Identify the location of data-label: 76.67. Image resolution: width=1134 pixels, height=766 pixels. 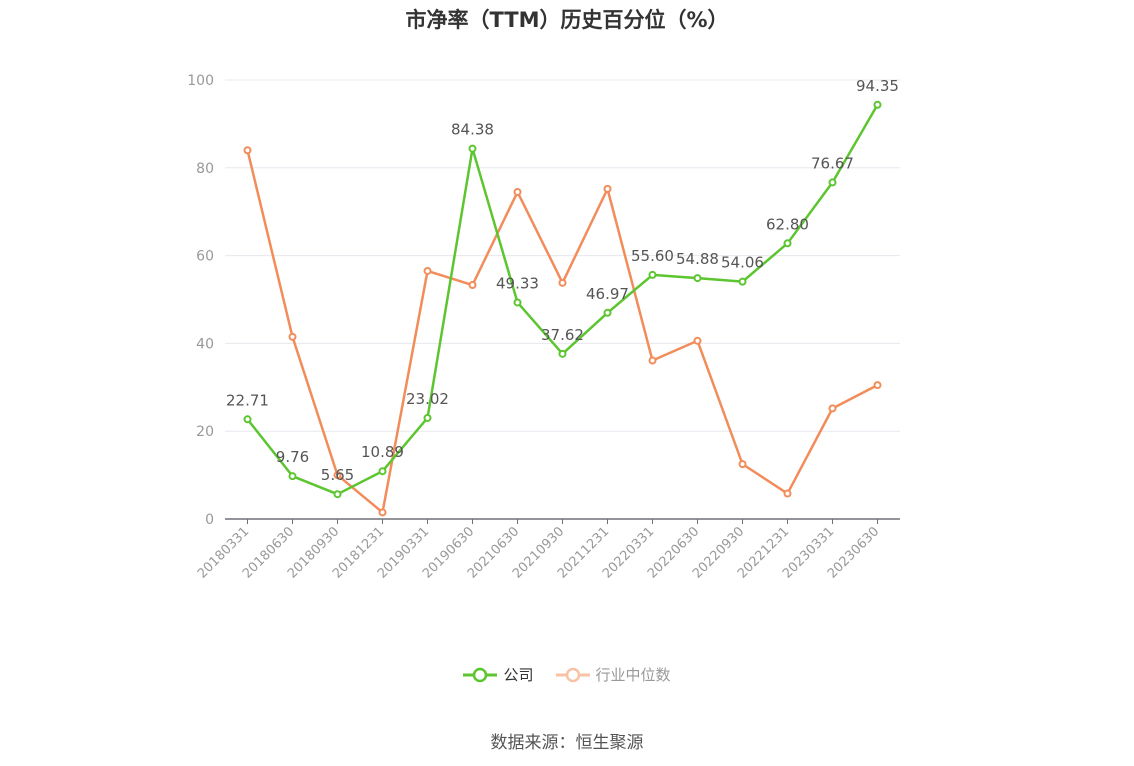
(832, 163).